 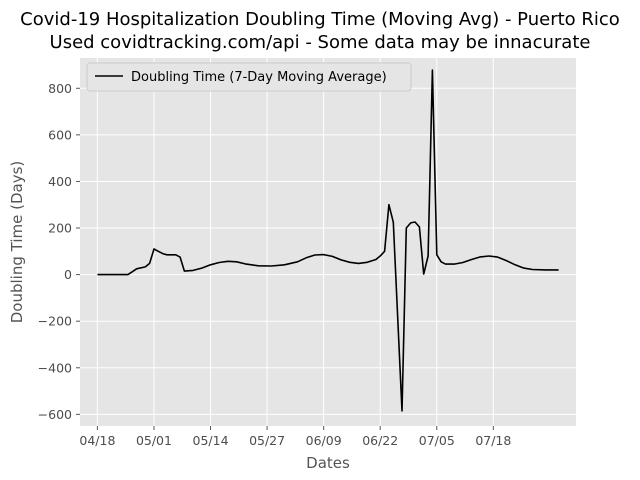 I want to click on y-axis-ticks: −600 −400 −200 0 200 400 600 800, so click(x=59, y=251).